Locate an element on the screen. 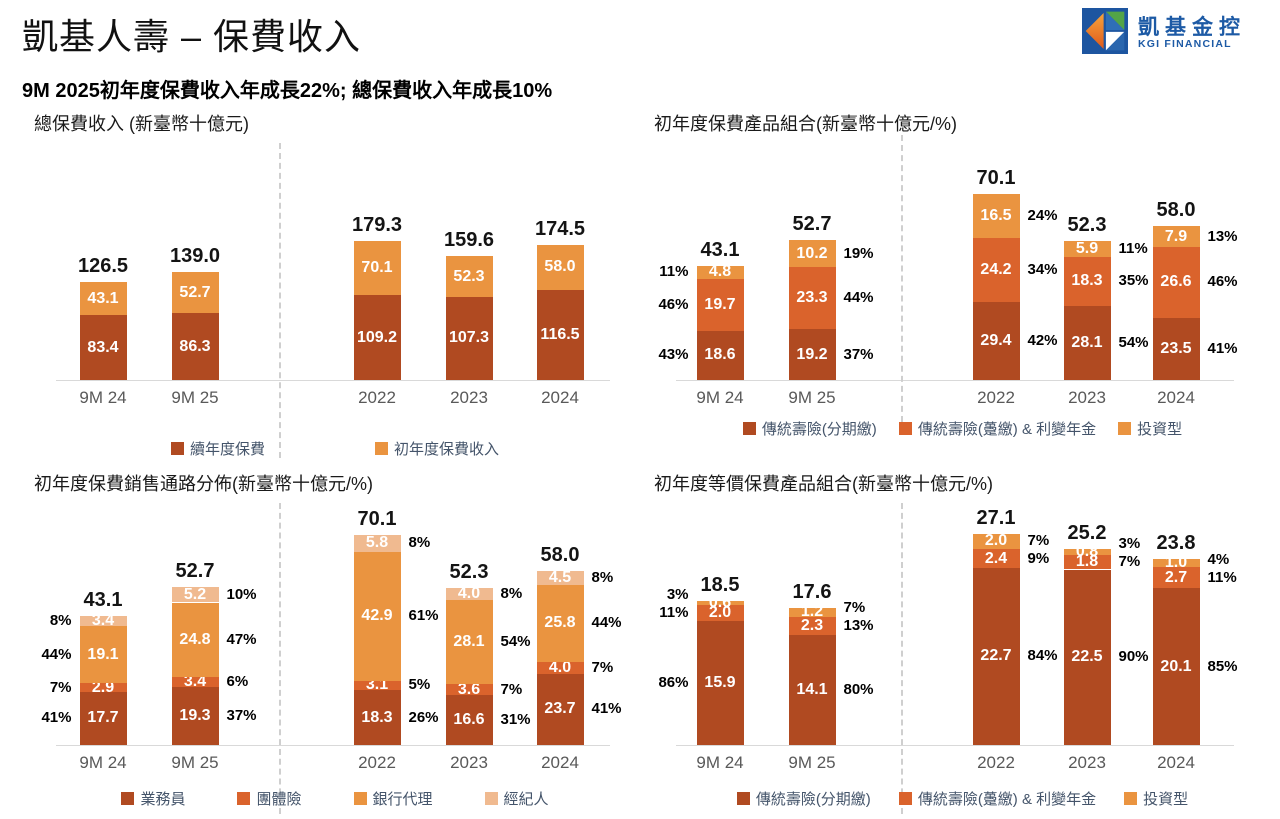  bar-value-label: 2.7 is located at coordinates (1176, 577).